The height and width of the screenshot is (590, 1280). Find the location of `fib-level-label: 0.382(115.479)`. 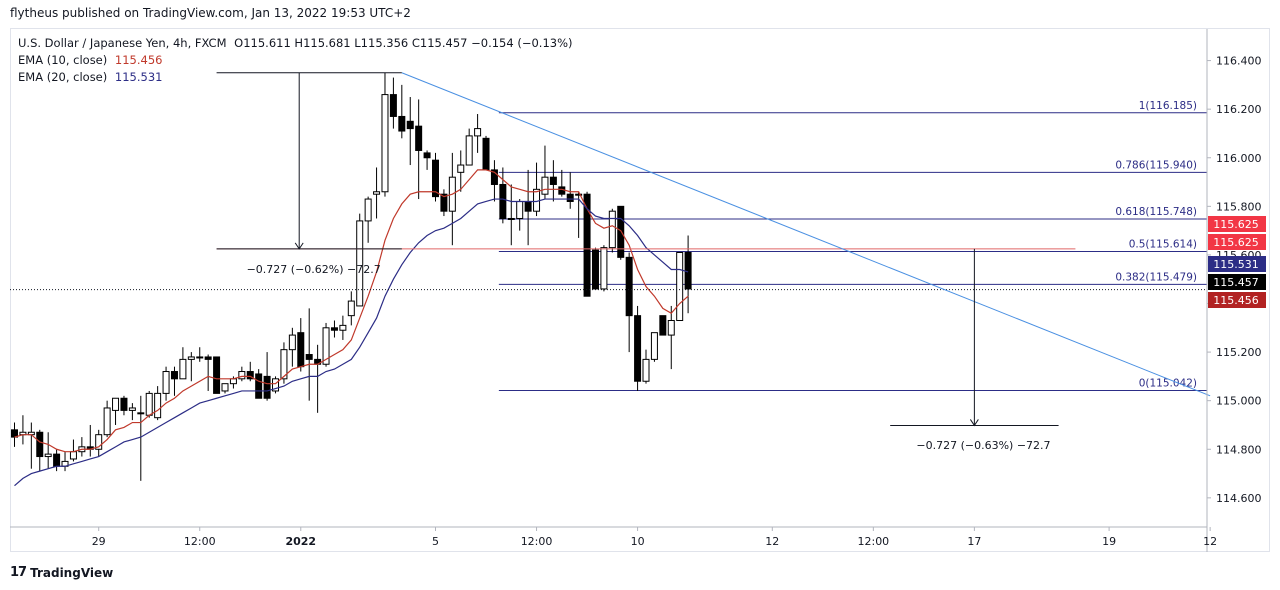

fib-level-label: 0.382(115.479) is located at coordinates (1156, 277).